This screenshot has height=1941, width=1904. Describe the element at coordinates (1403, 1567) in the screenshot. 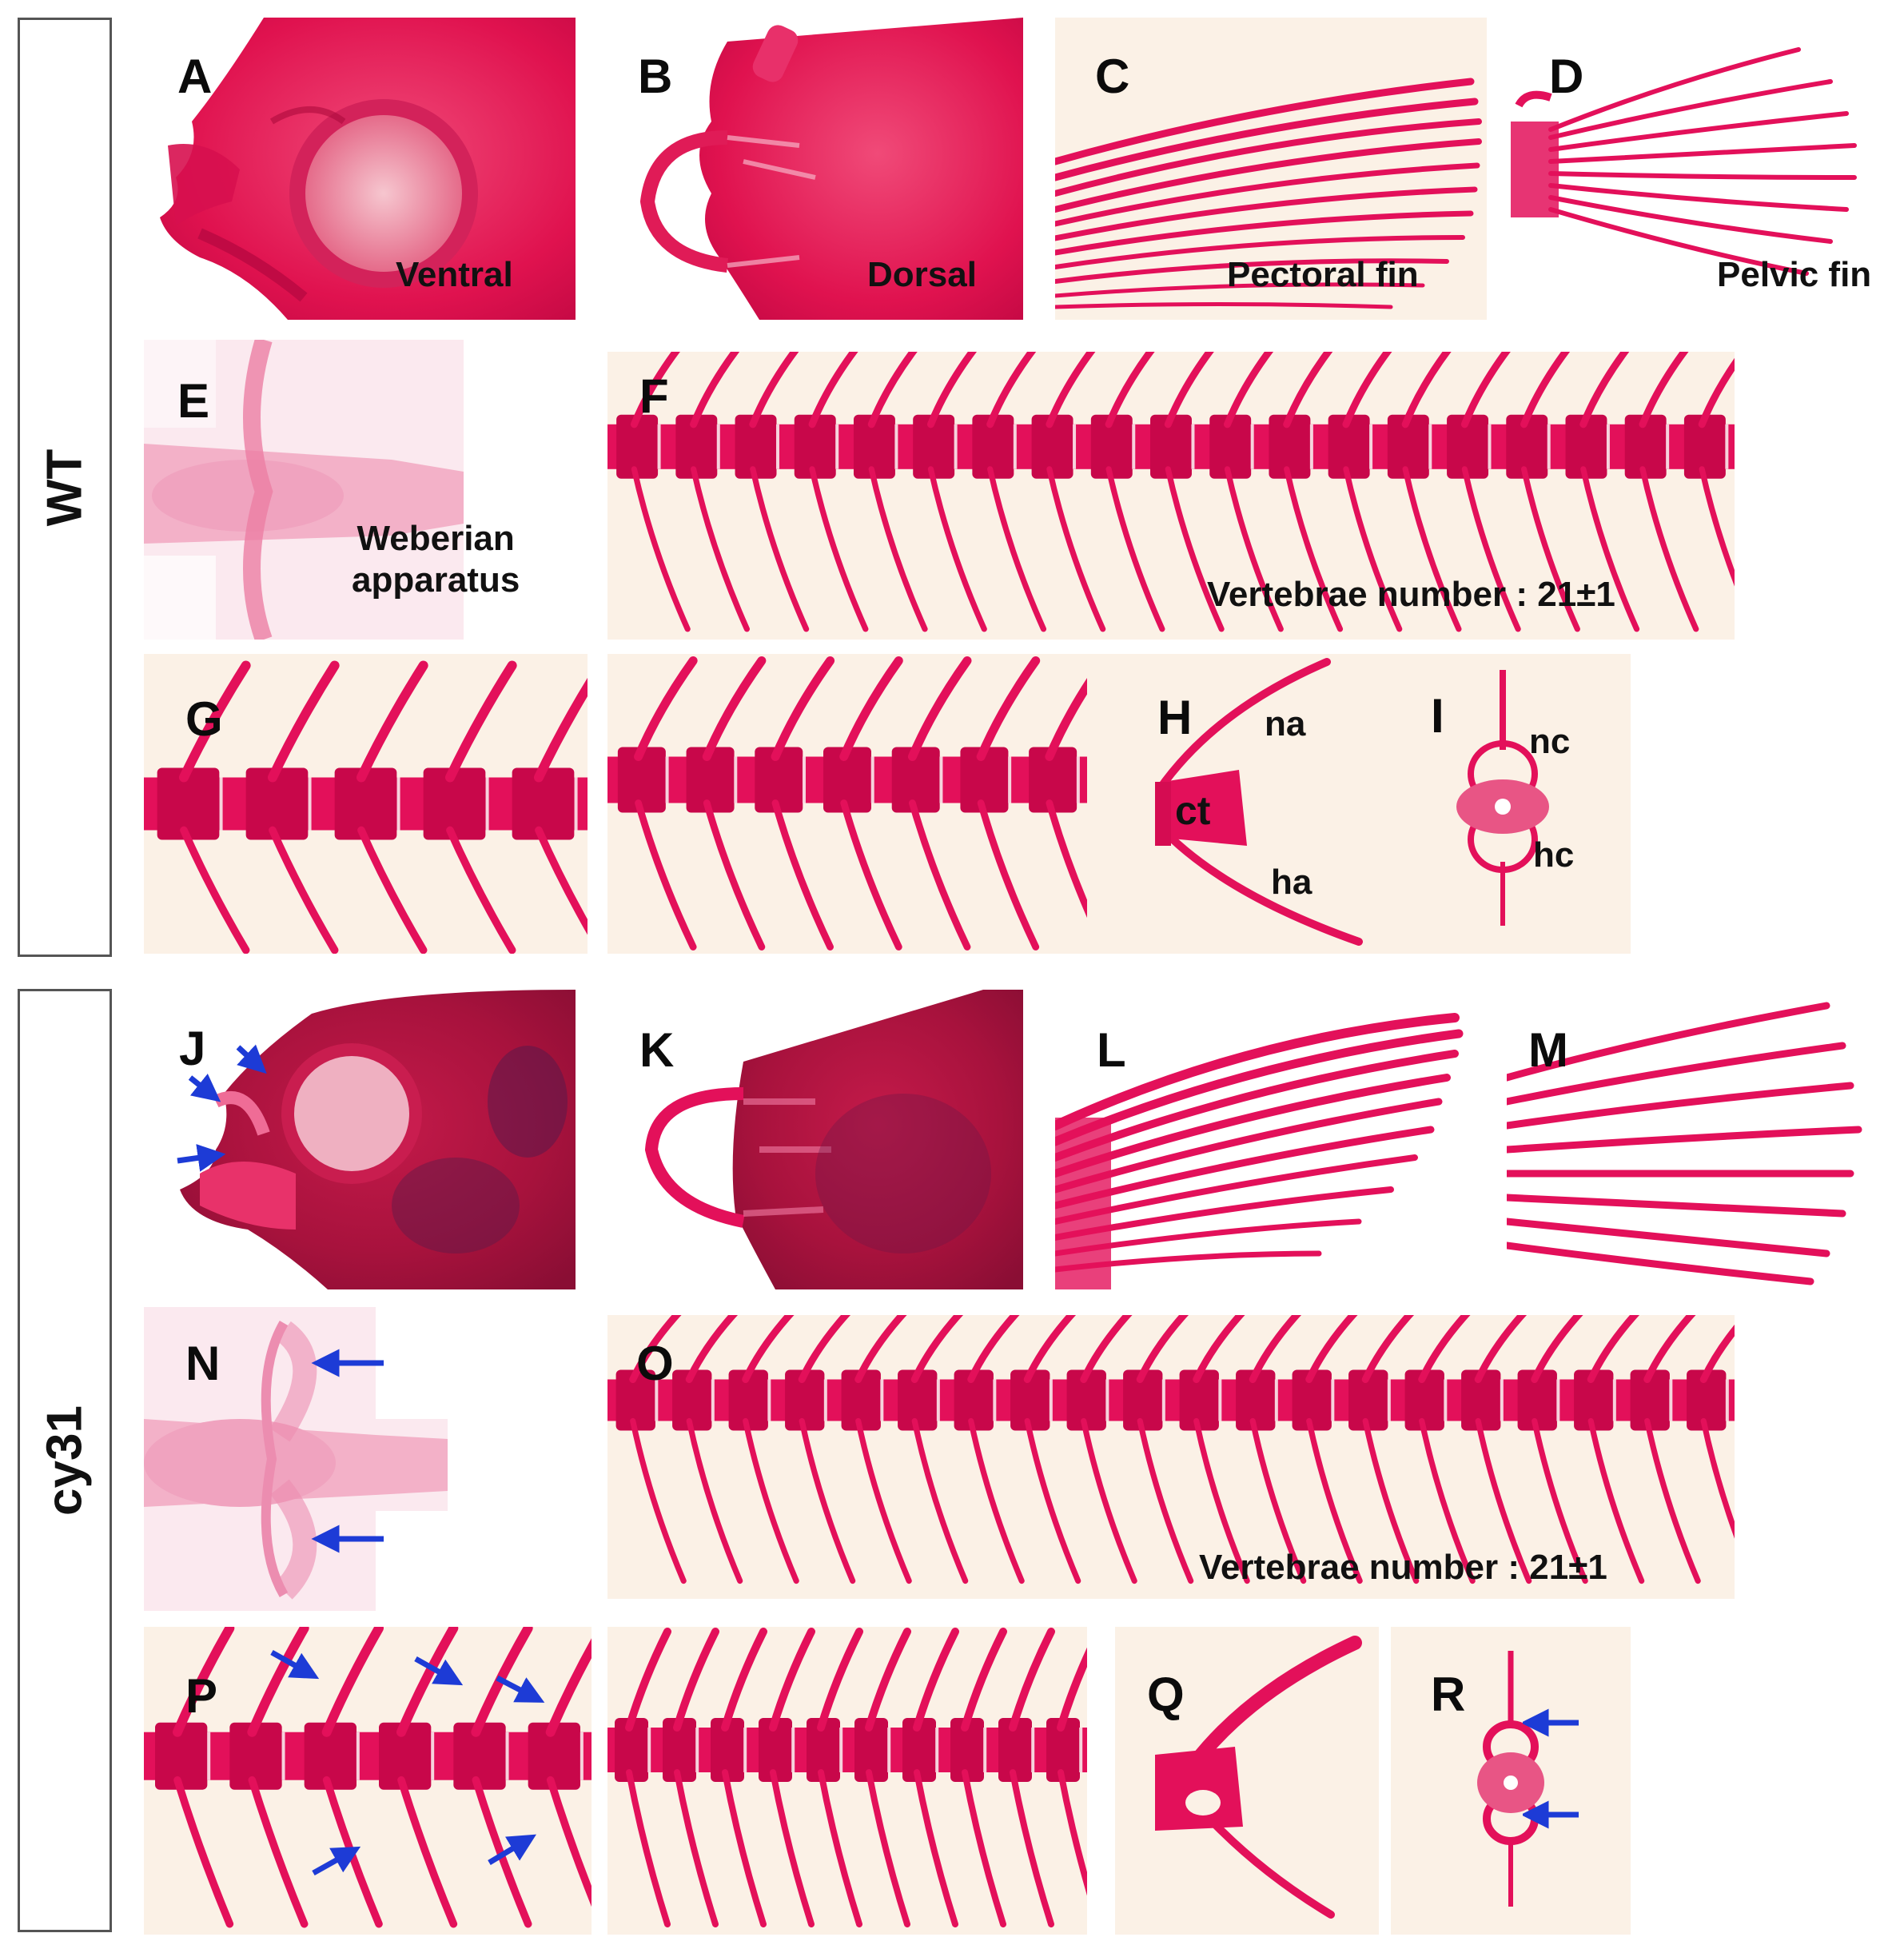

I see `panel-o-caption: Vertebrae number : 21±1` at that location.